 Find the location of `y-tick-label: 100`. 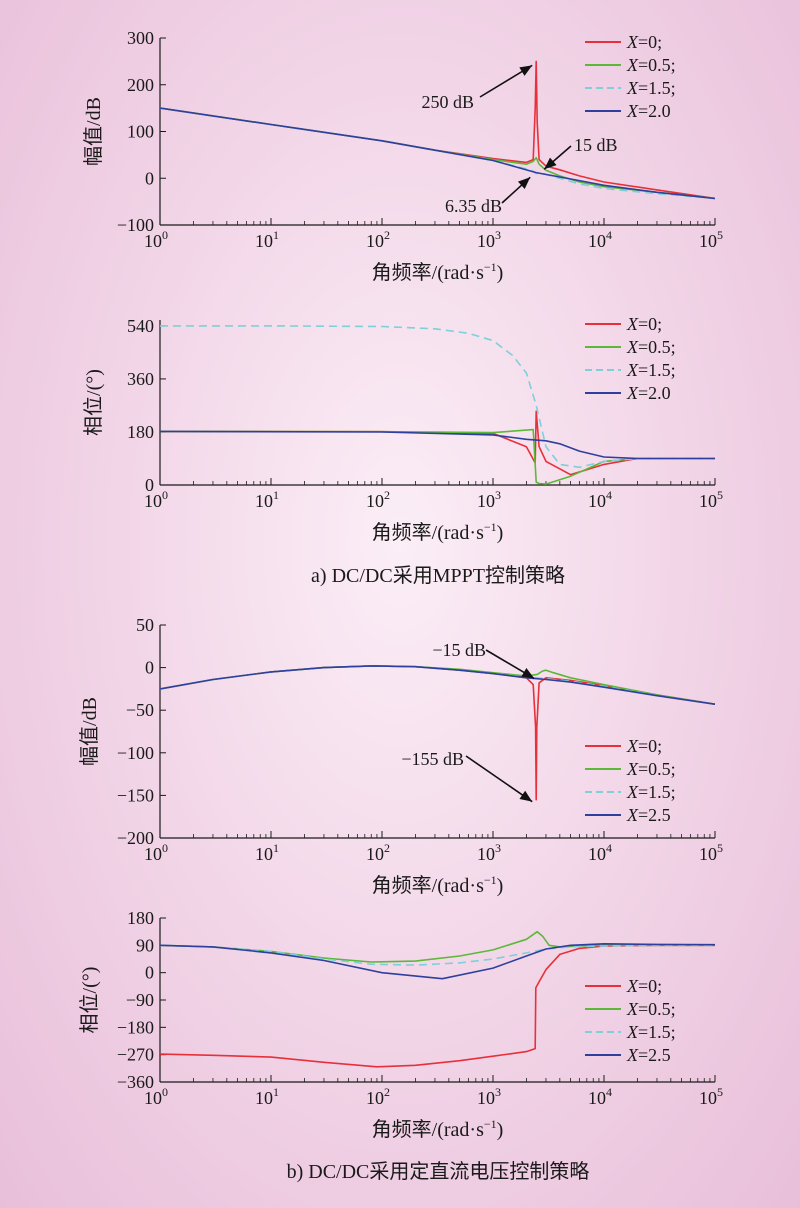

y-tick-label: 100 is located at coordinates (140, 132).